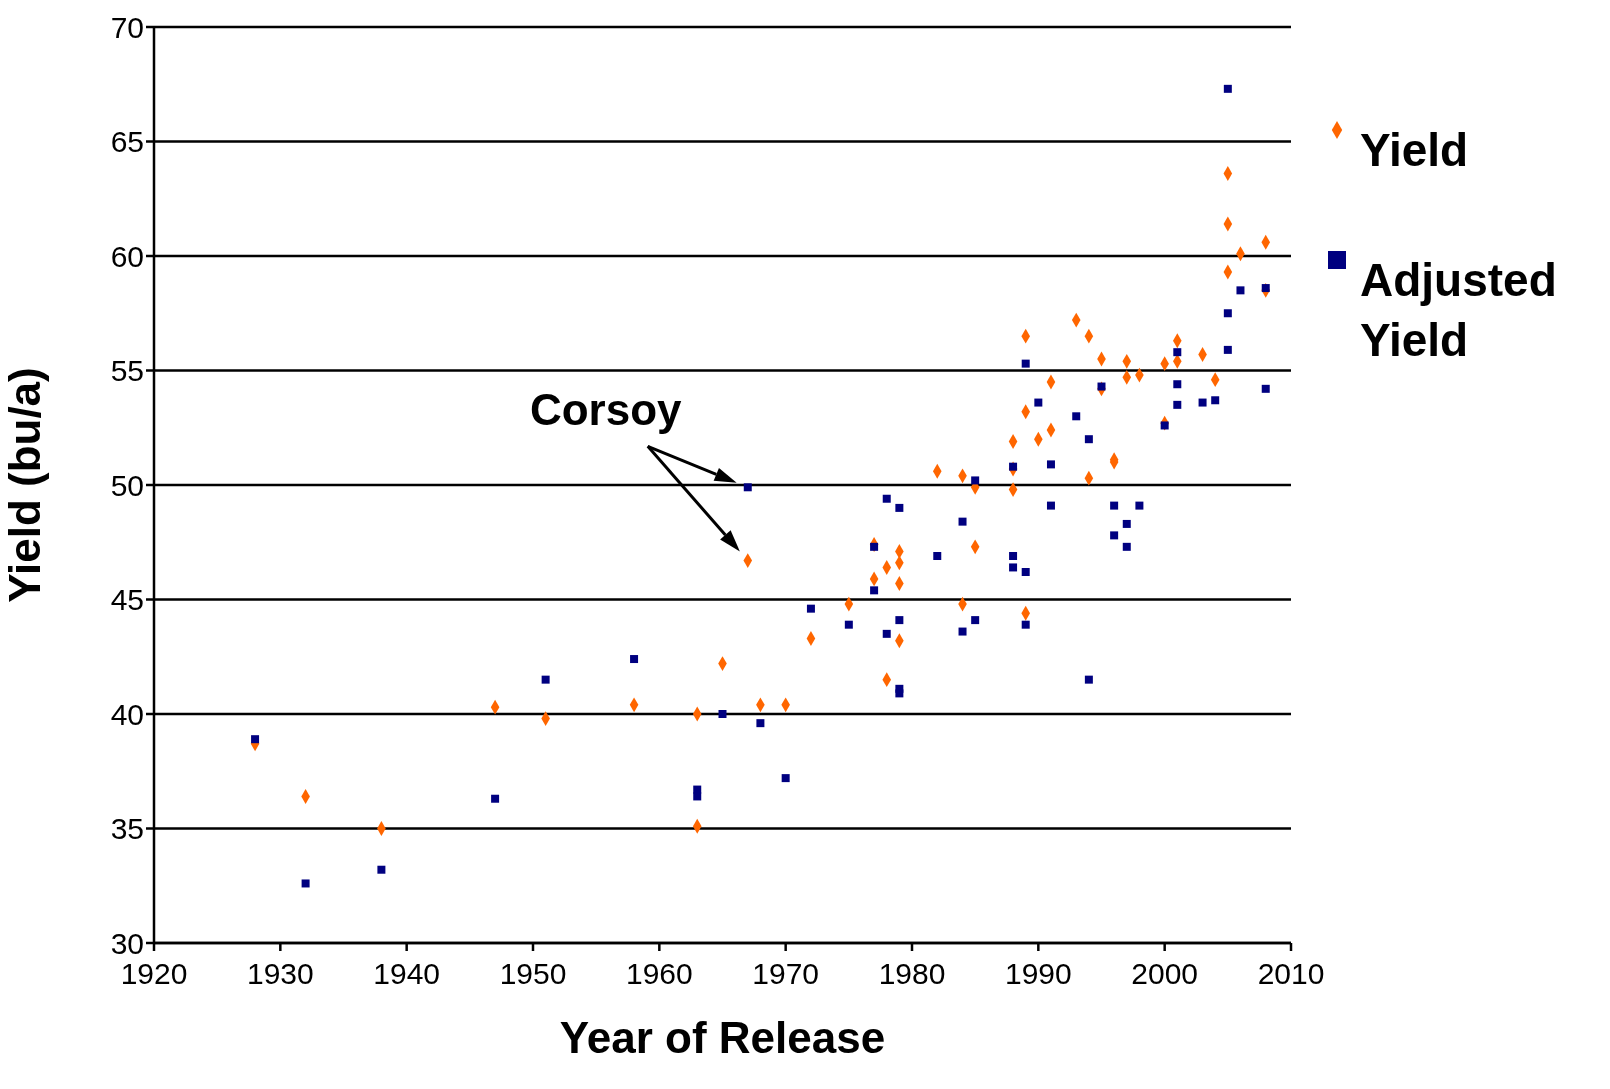 This screenshot has width=1610, height=1089. What do you see at coordinates (1291, 974) in the screenshot?
I see `x-tick-label: 2010` at bounding box center [1291, 974].